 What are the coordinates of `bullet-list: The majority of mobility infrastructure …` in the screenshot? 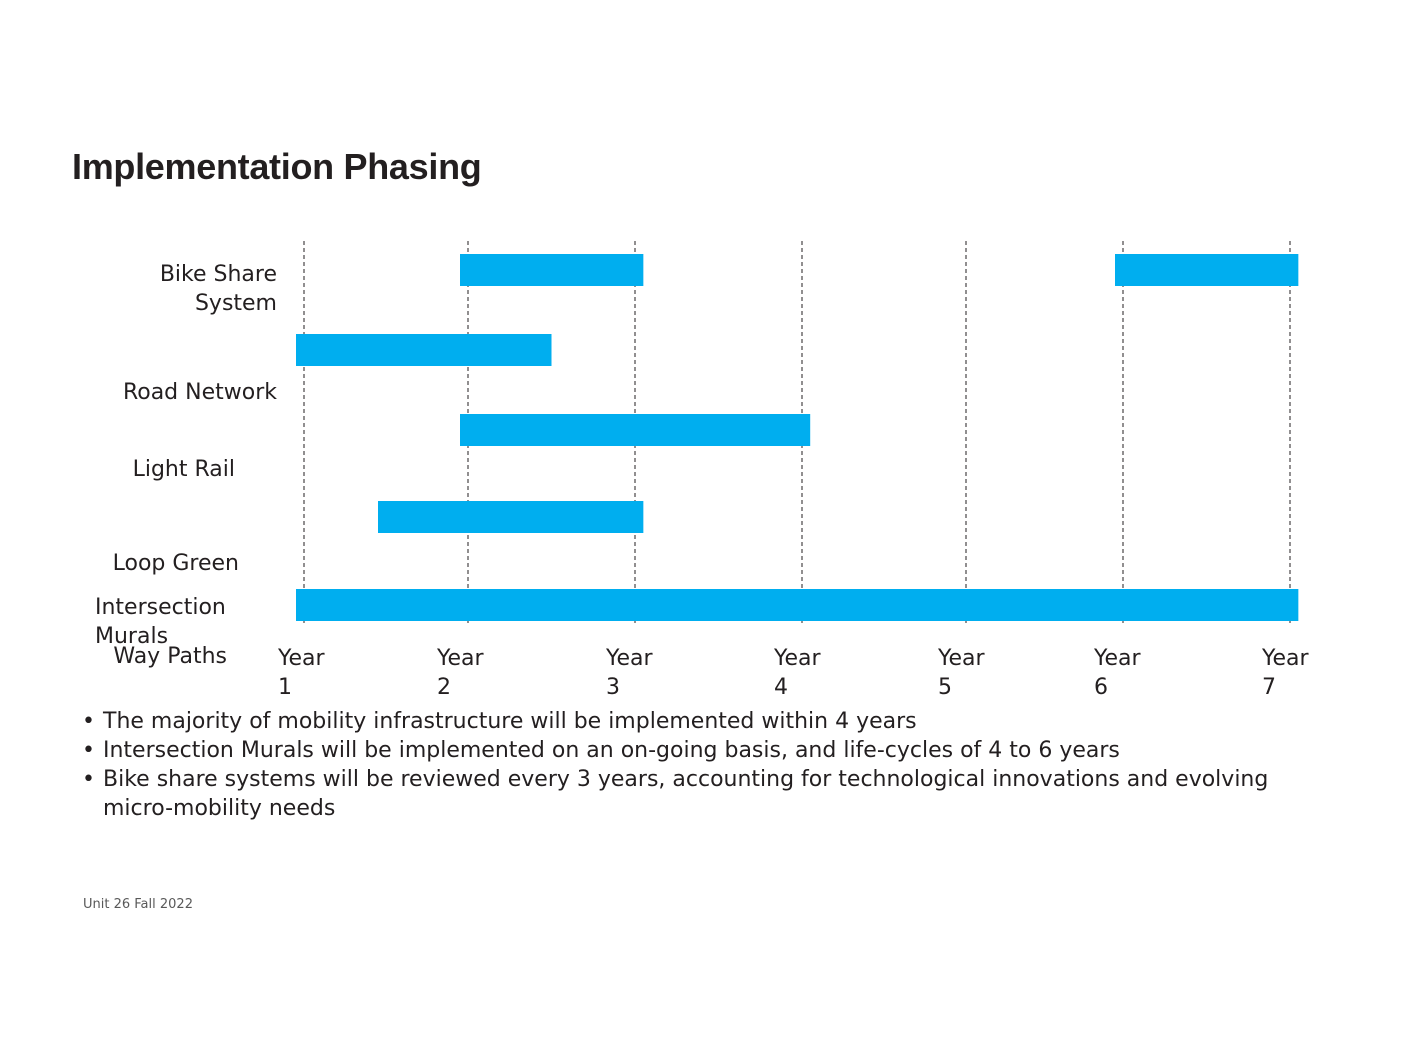 It's located at (677, 765).